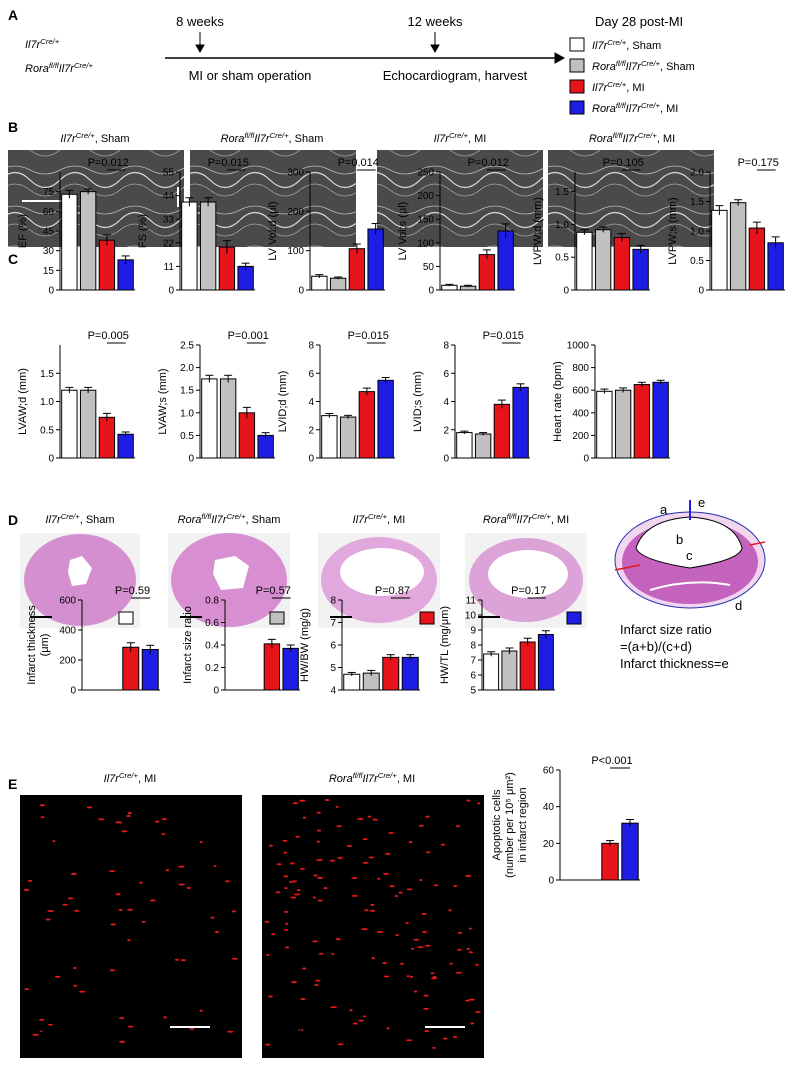  I want to click on y-tick-label: 30, so click(49, 251).